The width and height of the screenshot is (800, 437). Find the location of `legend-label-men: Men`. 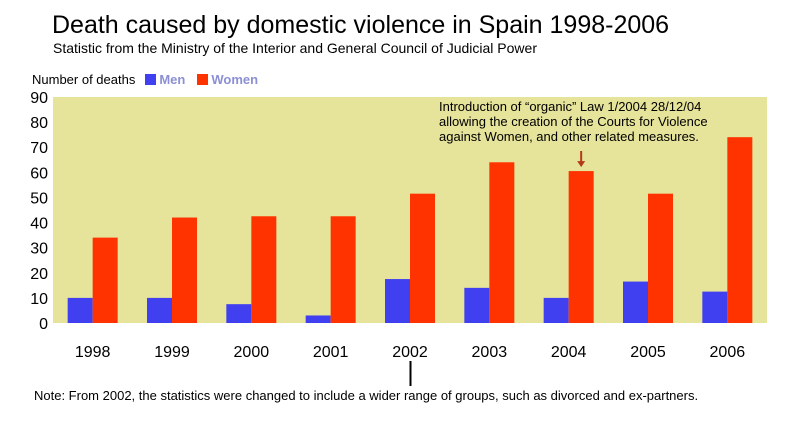

legend-label-men: Men is located at coordinates (172, 79).